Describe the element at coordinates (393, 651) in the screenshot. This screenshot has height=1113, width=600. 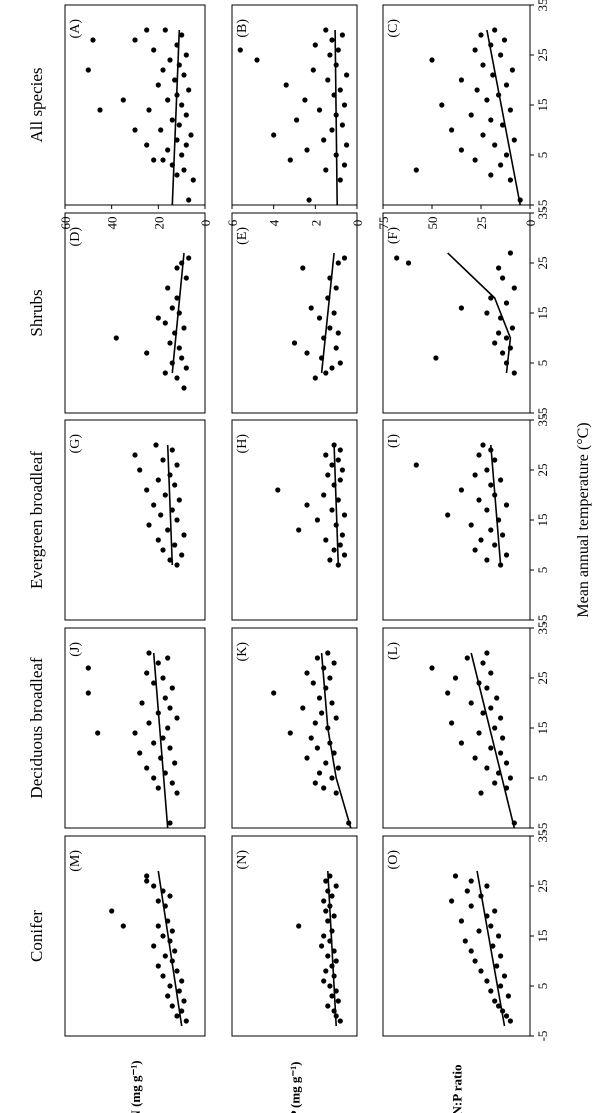
I see `panel-label-L: (L)` at that location.